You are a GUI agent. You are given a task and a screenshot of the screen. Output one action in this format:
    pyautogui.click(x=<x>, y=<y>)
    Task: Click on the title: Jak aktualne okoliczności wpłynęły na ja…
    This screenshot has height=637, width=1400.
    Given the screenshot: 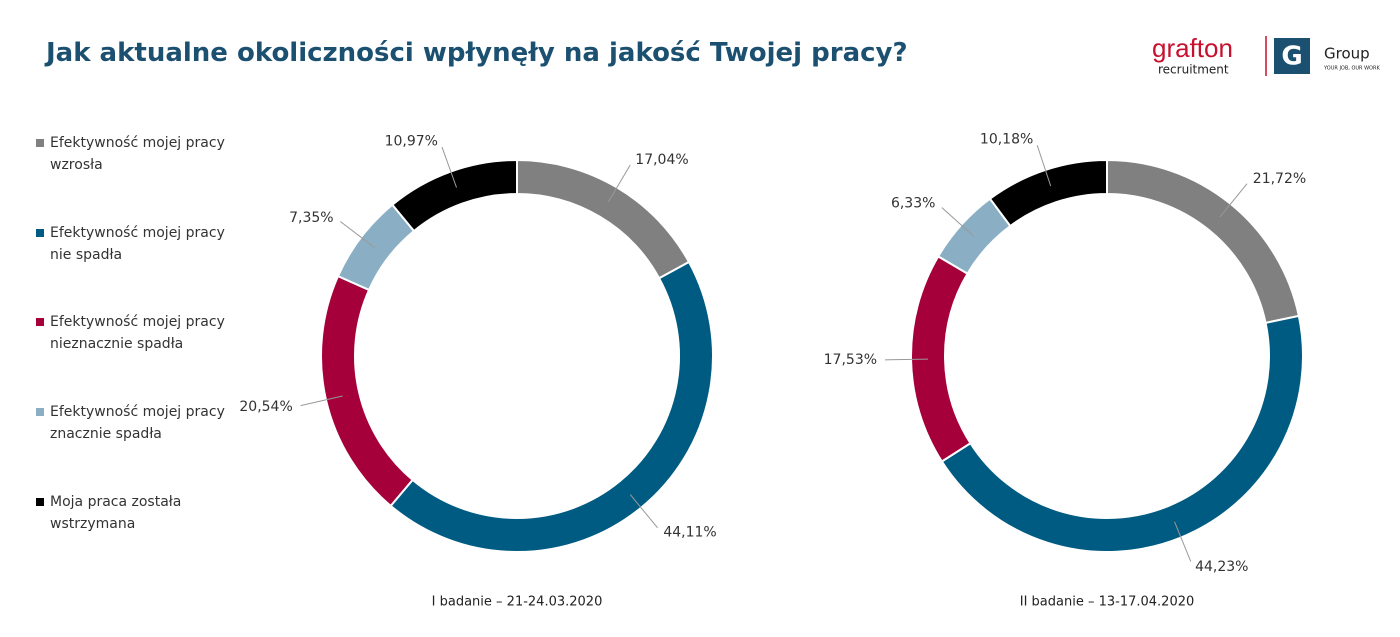 What is the action you would take?
    pyautogui.click(x=477, y=53)
    